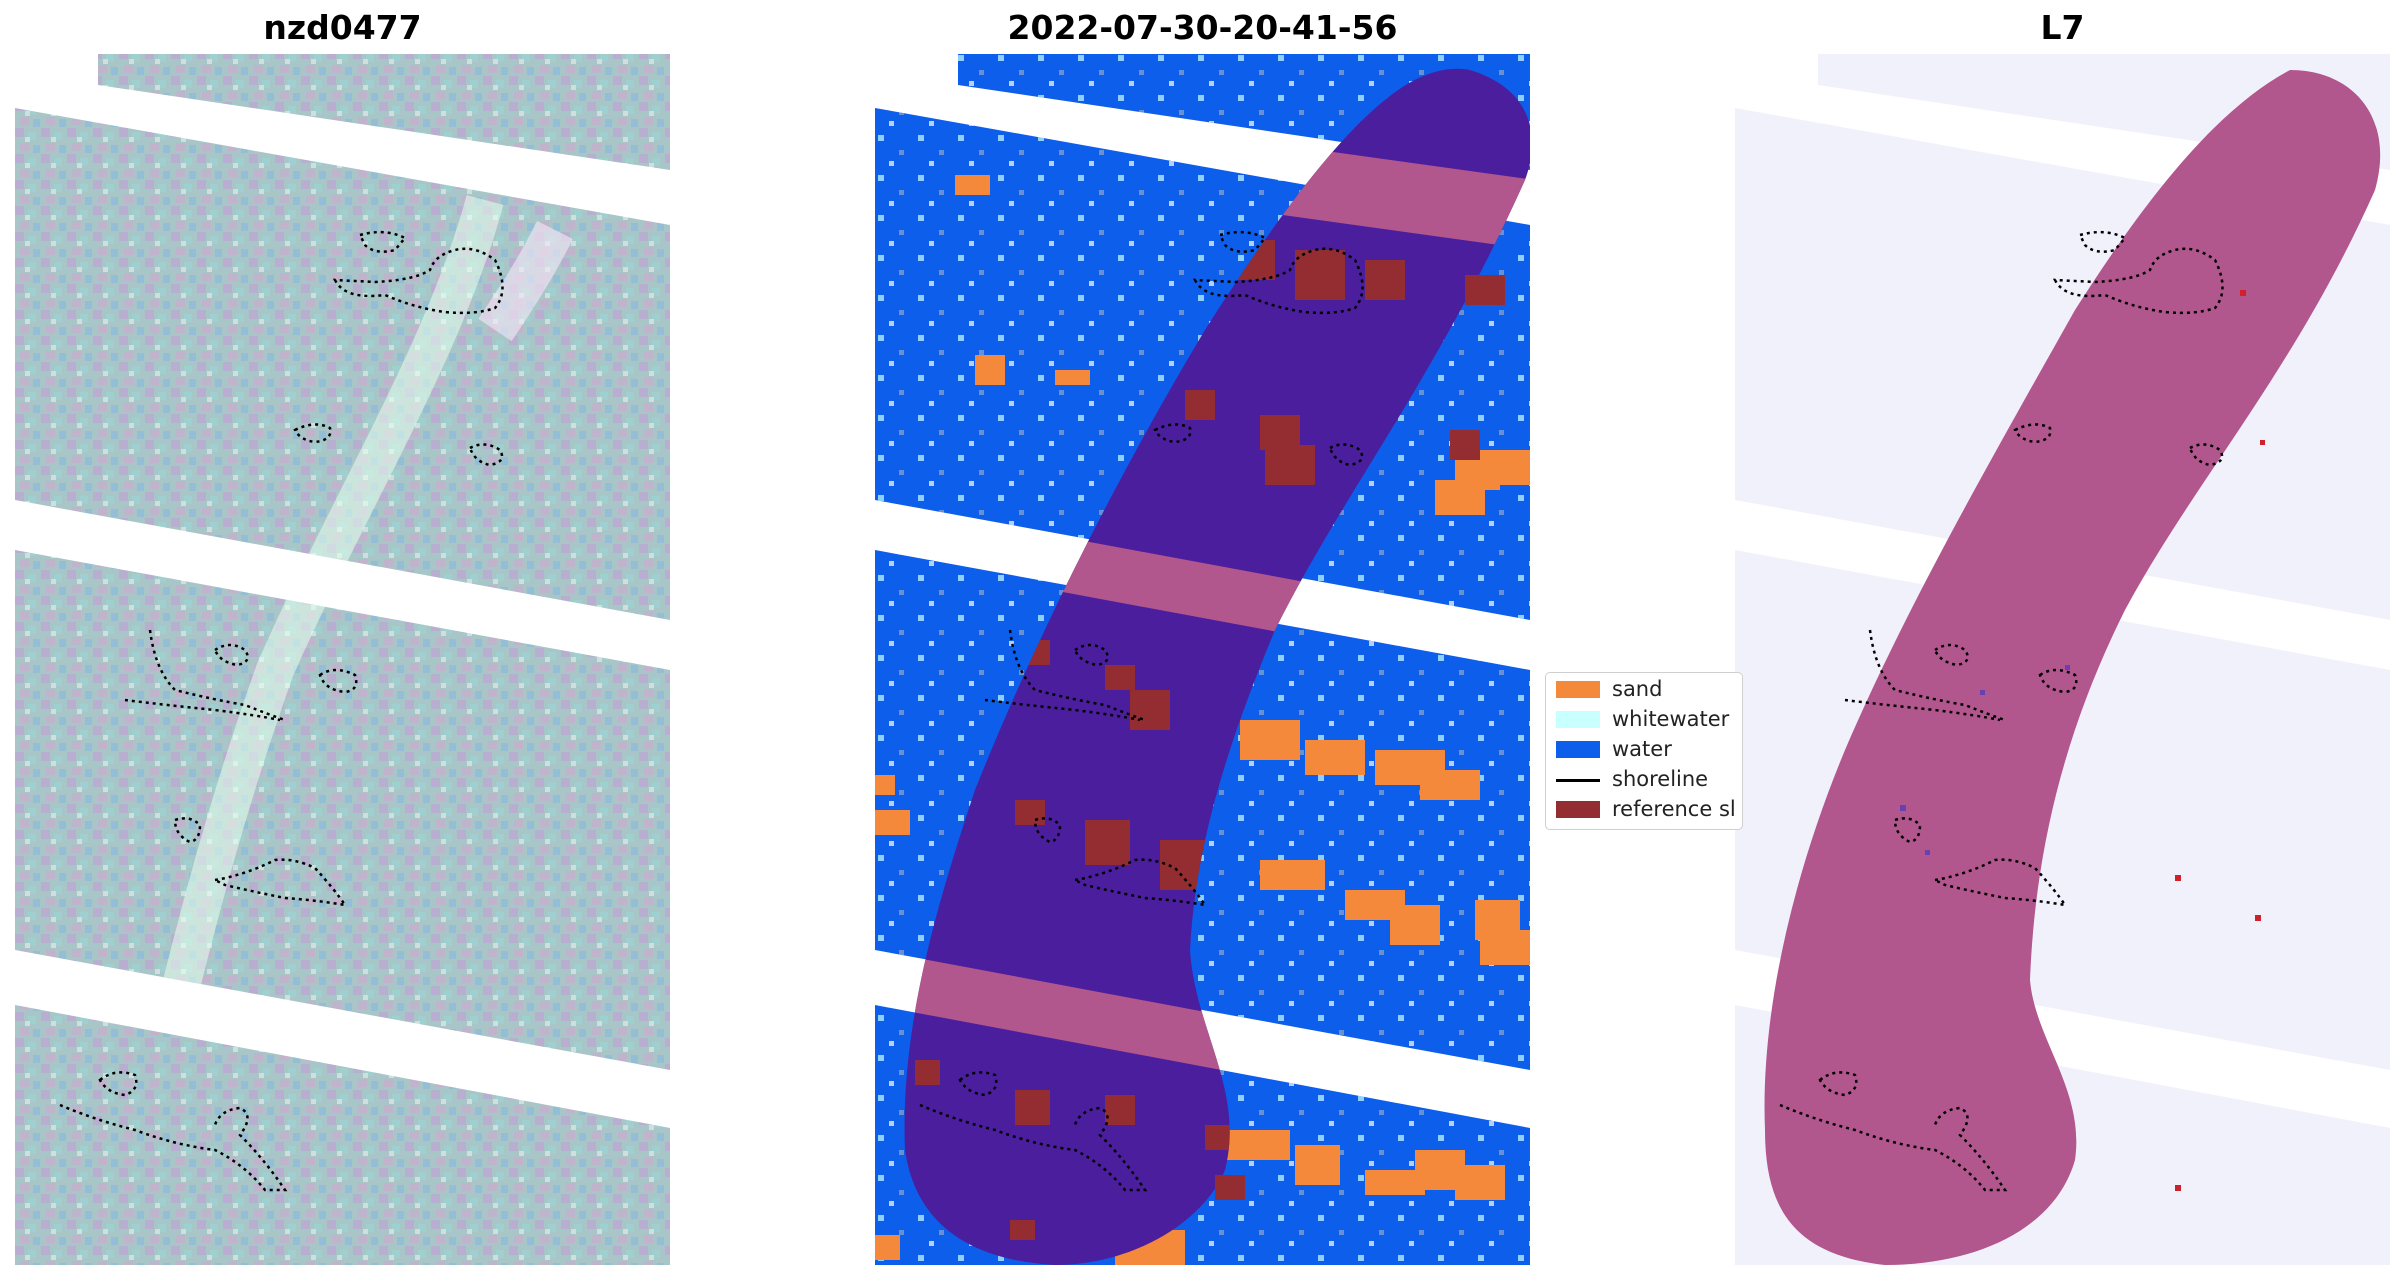  Describe the element at coordinates (1141, 711) in the screenshot. I see `shoreline-contours-classified` at that location.